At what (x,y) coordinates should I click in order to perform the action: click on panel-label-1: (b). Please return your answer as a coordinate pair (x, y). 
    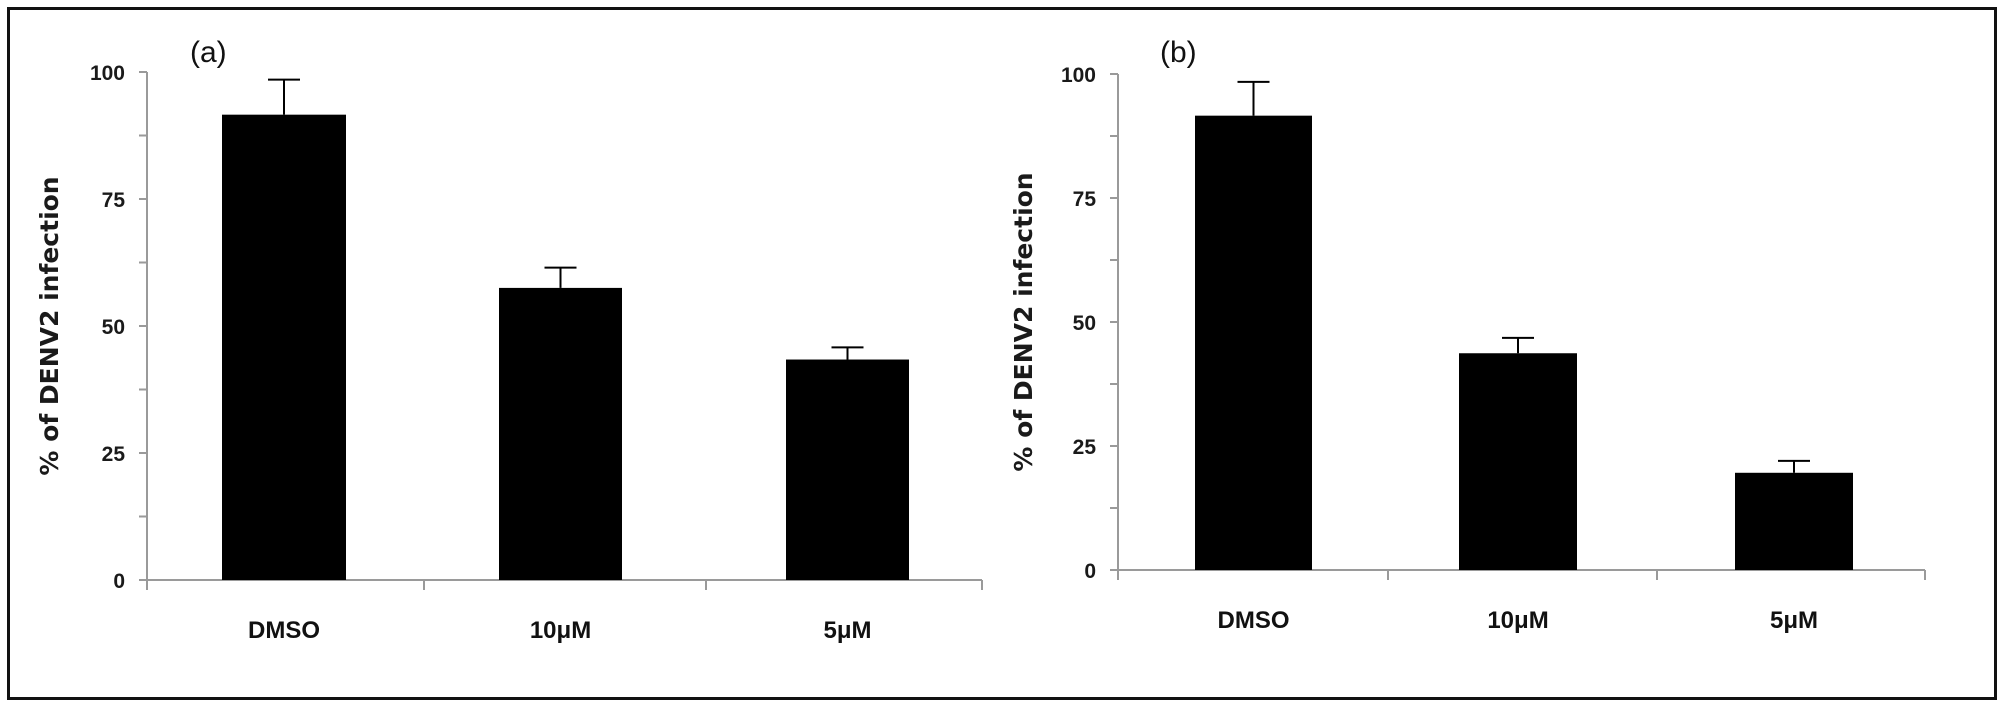
    Looking at the image, I should click on (1178, 52).